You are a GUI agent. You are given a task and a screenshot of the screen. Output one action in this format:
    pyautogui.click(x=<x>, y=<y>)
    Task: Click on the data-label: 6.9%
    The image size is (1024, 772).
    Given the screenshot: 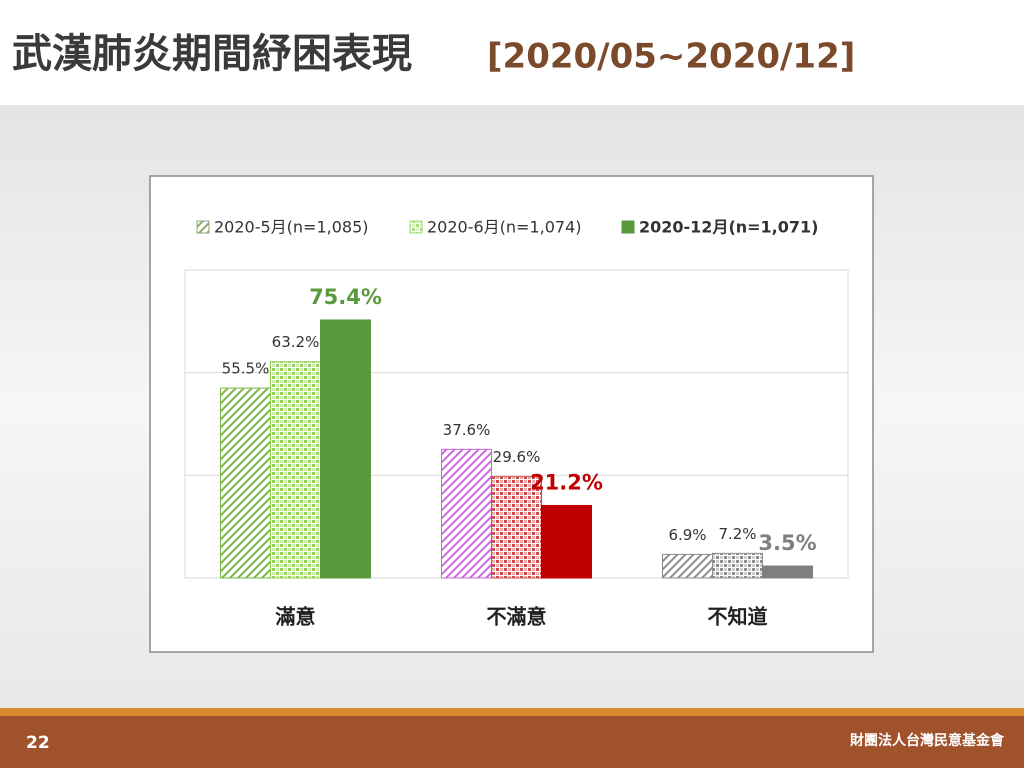 What is the action you would take?
    pyautogui.click(x=687, y=535)
    